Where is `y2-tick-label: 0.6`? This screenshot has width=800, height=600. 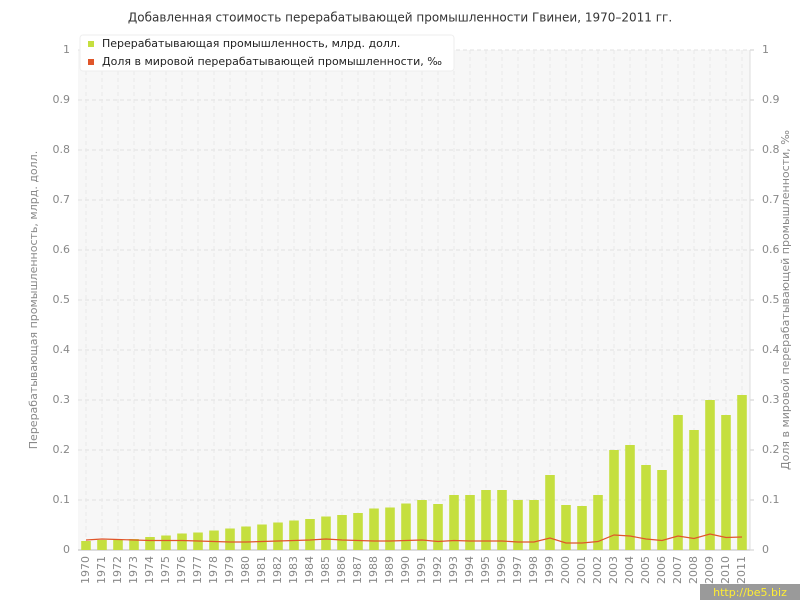 y2-tick-label: 0.6 is located at coordinates (771, 249).